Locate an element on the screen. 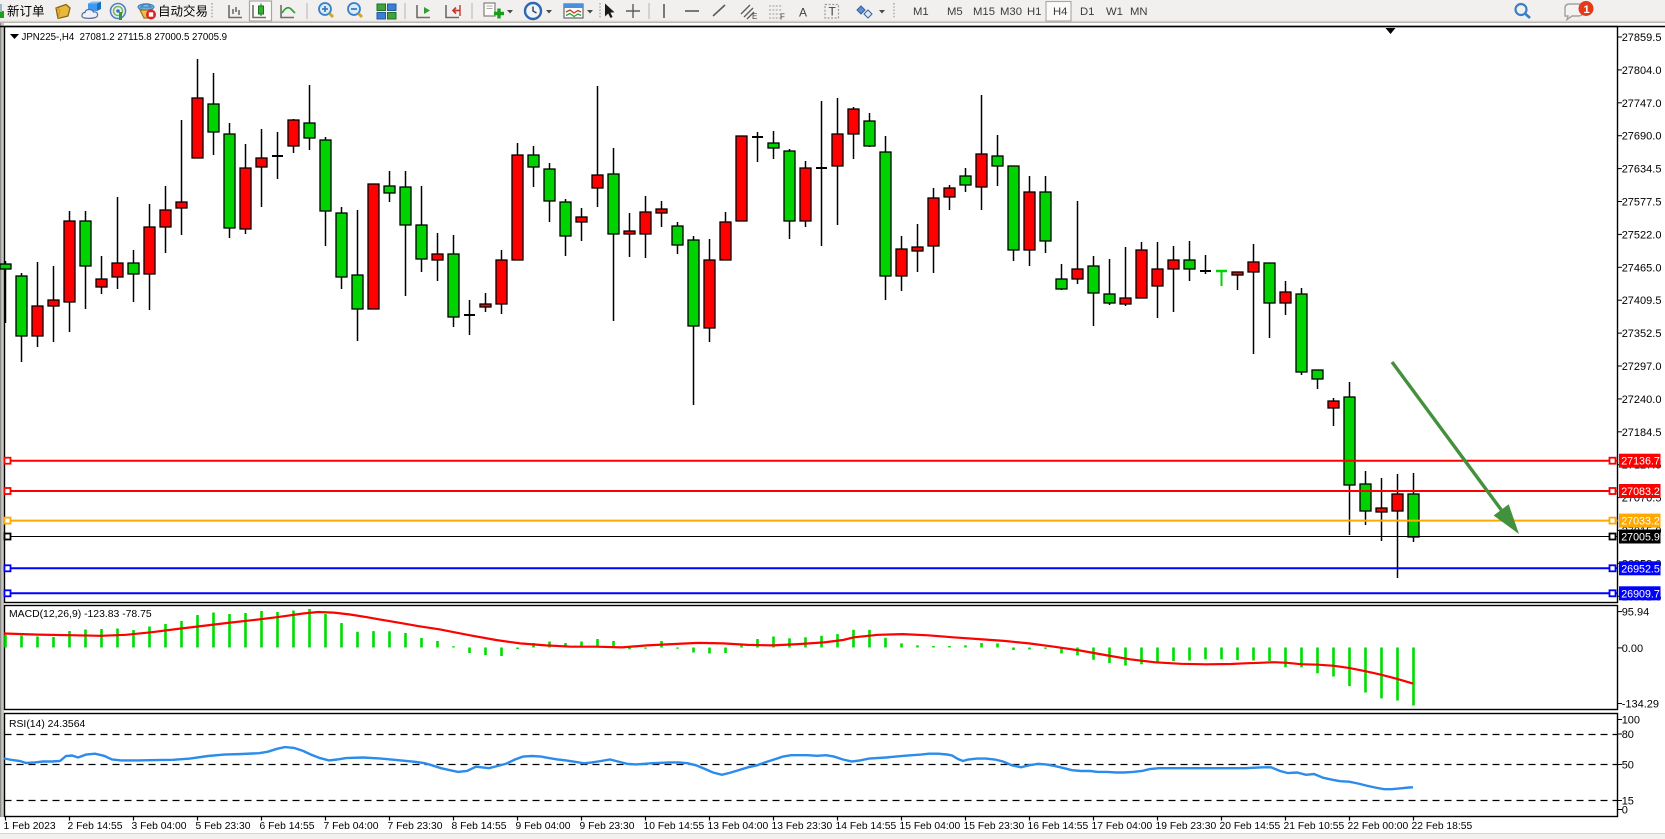  svg-text: W1 is located at coordinates (1114, 12).